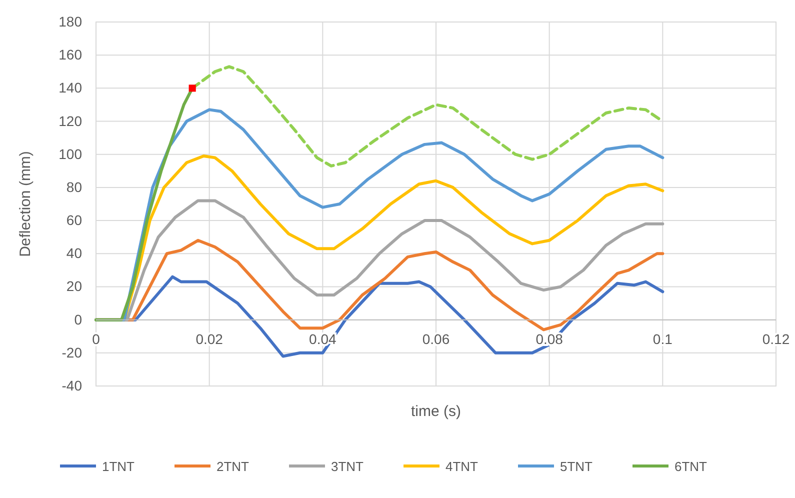 Image resolution: width=795 pixels, height=498 pixels. What do you see at coordinates (72, 385) in the screenshot?
I see `y-tick-label: -40` at bounding box center [72, 385].